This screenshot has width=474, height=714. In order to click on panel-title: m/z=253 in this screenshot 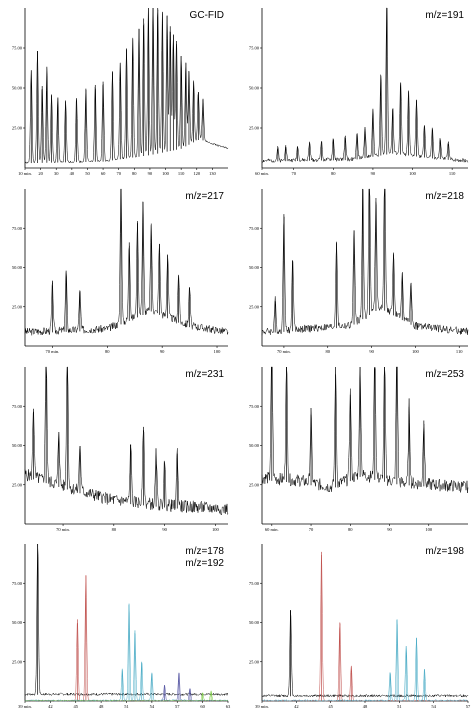, I will do `click(444, 374)`.